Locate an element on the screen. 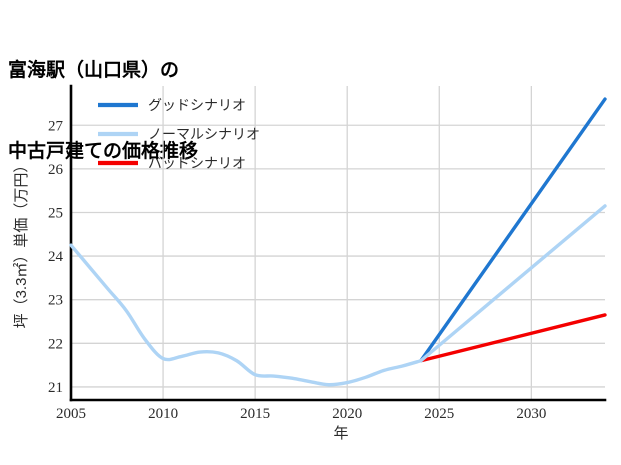 The height and width of the screenshot is (465, 621). series-line-forecast-bad is located at coordinates (513, 338).